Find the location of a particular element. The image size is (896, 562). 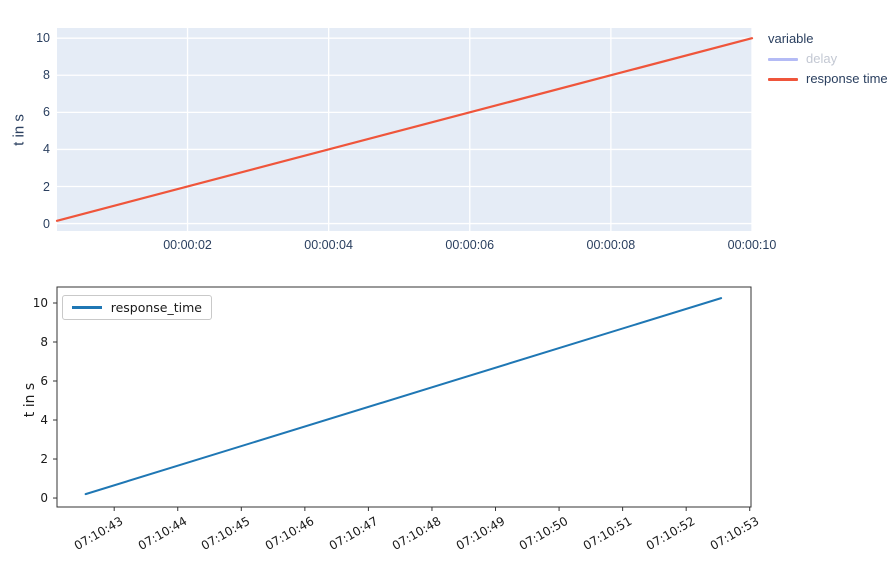

x-tick-label: 00:00:02 is located at coordinates (187, 245).